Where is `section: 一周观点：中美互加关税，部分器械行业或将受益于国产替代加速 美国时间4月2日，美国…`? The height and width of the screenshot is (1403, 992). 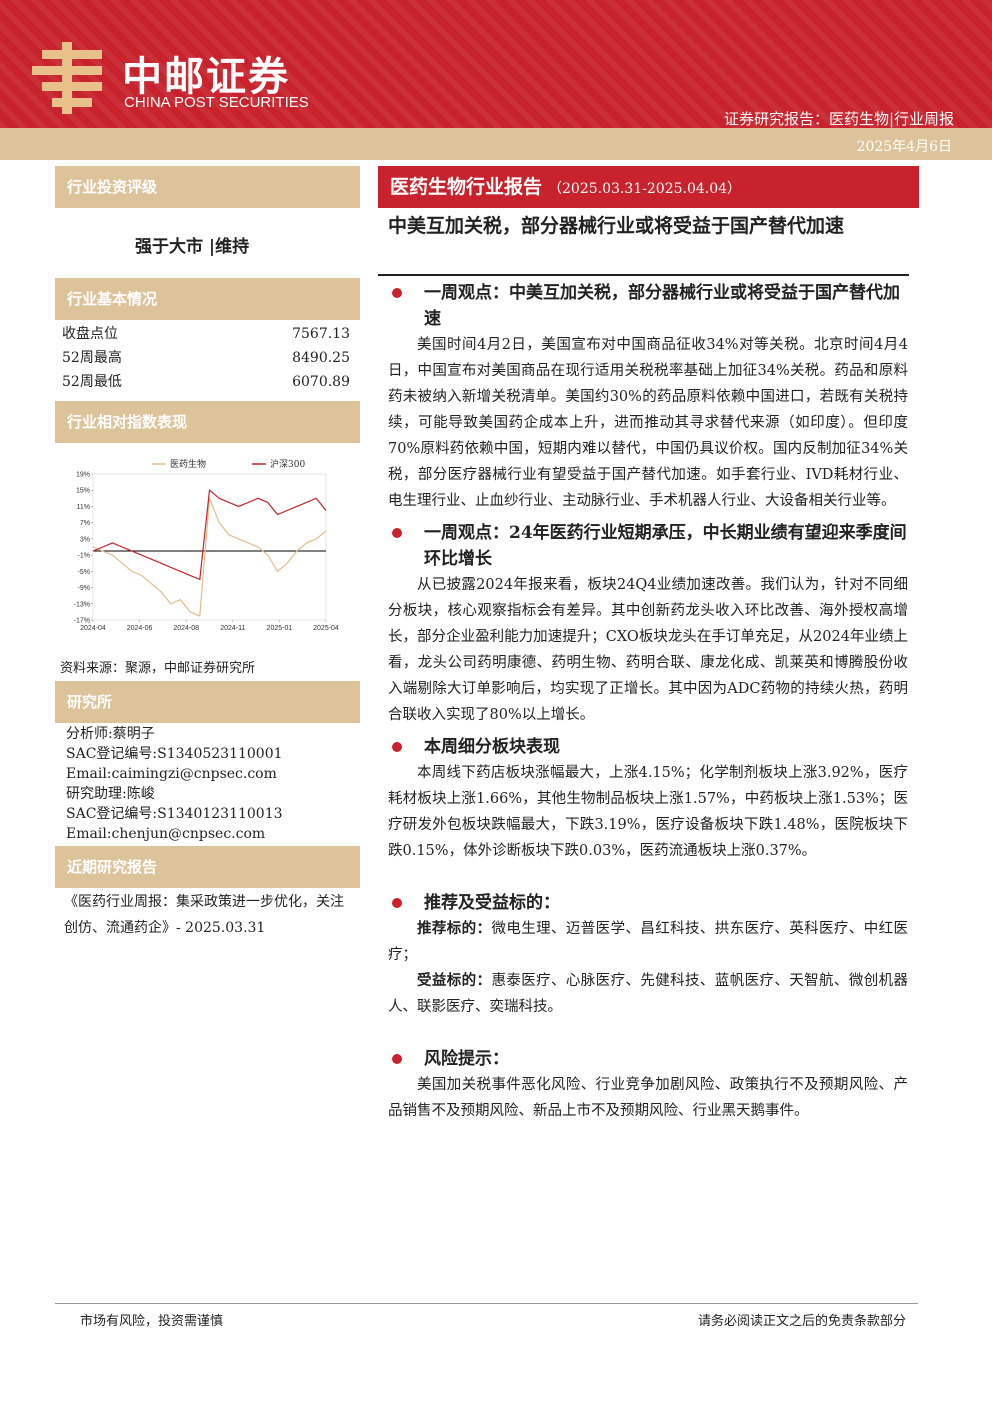 section: 一周观点：中美互加关税，部分器械行业或将受益于国产替代加速 美国时间4月2日，美国… is located at coordinates (648, 397).